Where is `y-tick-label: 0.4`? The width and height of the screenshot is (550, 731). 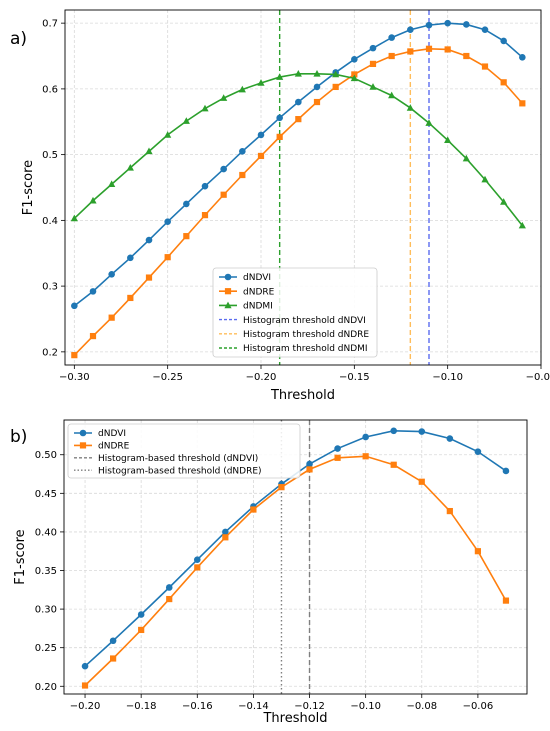 y-tick-label: 0.4 is located at coordinates (50, 221).